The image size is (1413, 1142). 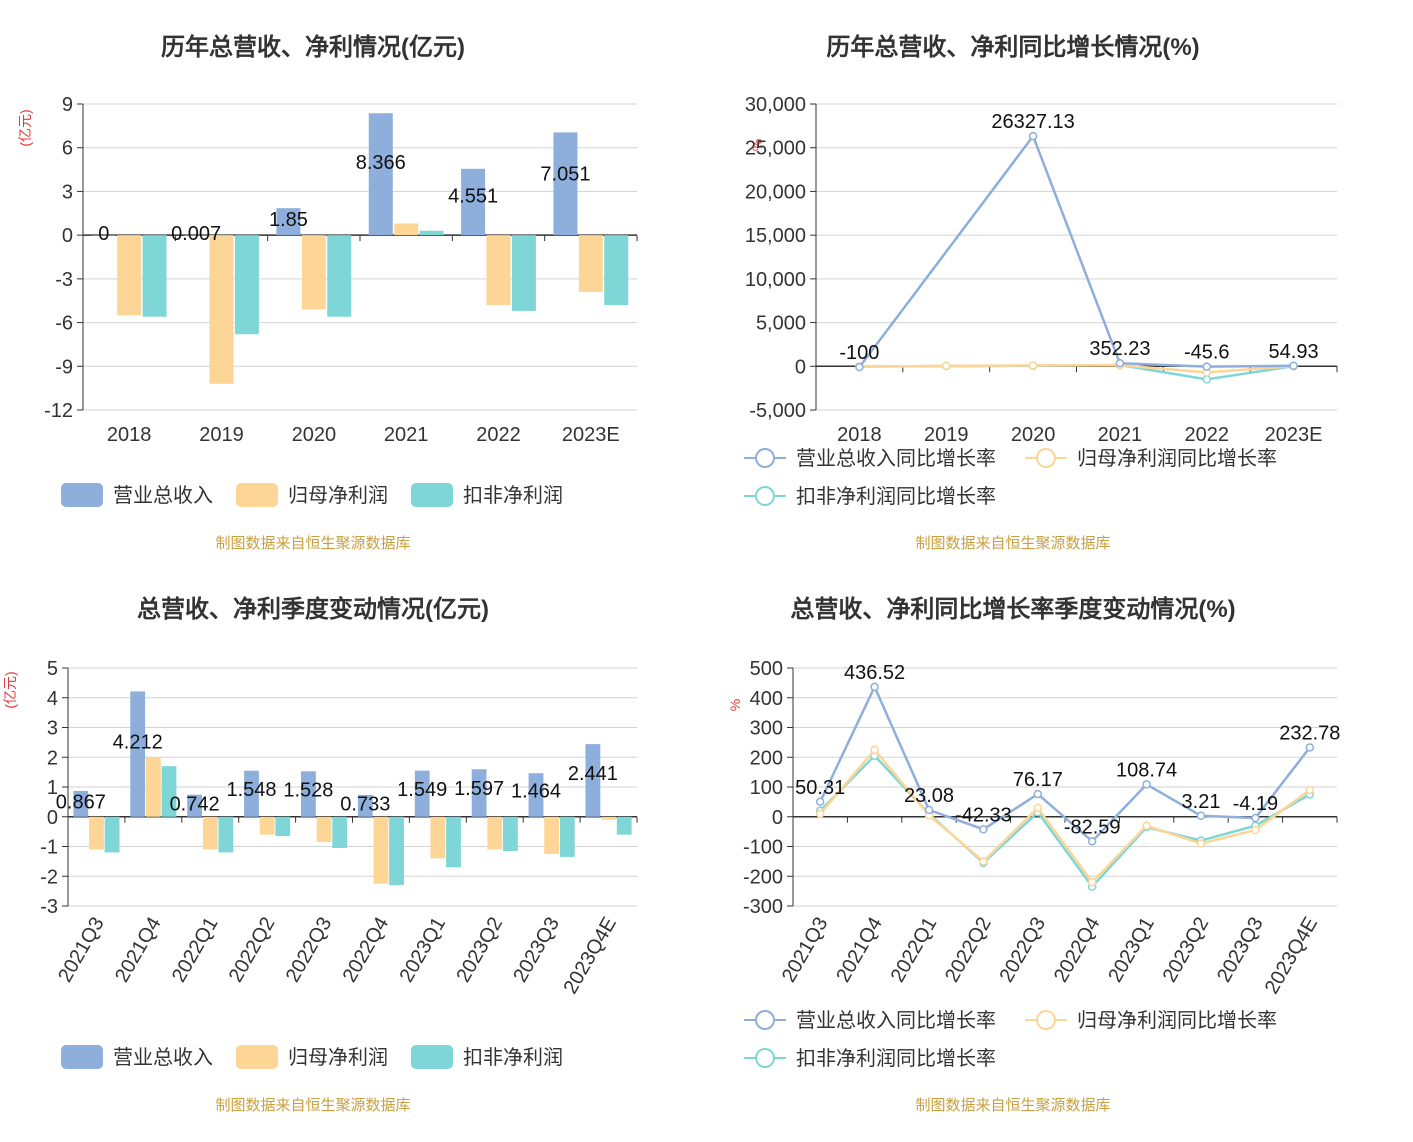 What do you see at coordinates (432, 1057) in the screenshot?
I see `legend-swatch` at bounding box center [432, 1057].